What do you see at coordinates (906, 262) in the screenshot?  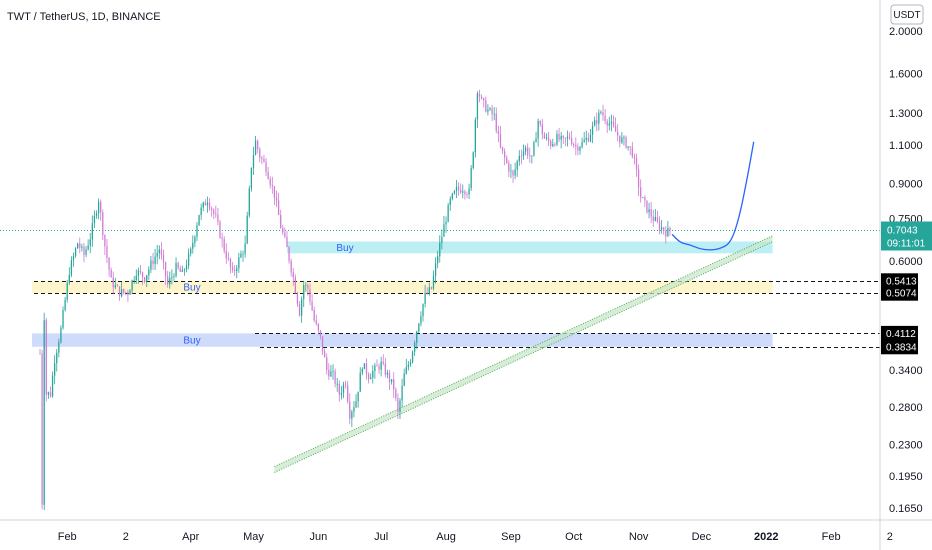 I see `y-tick-label: 0.6000` at bounding box center [906, 262].